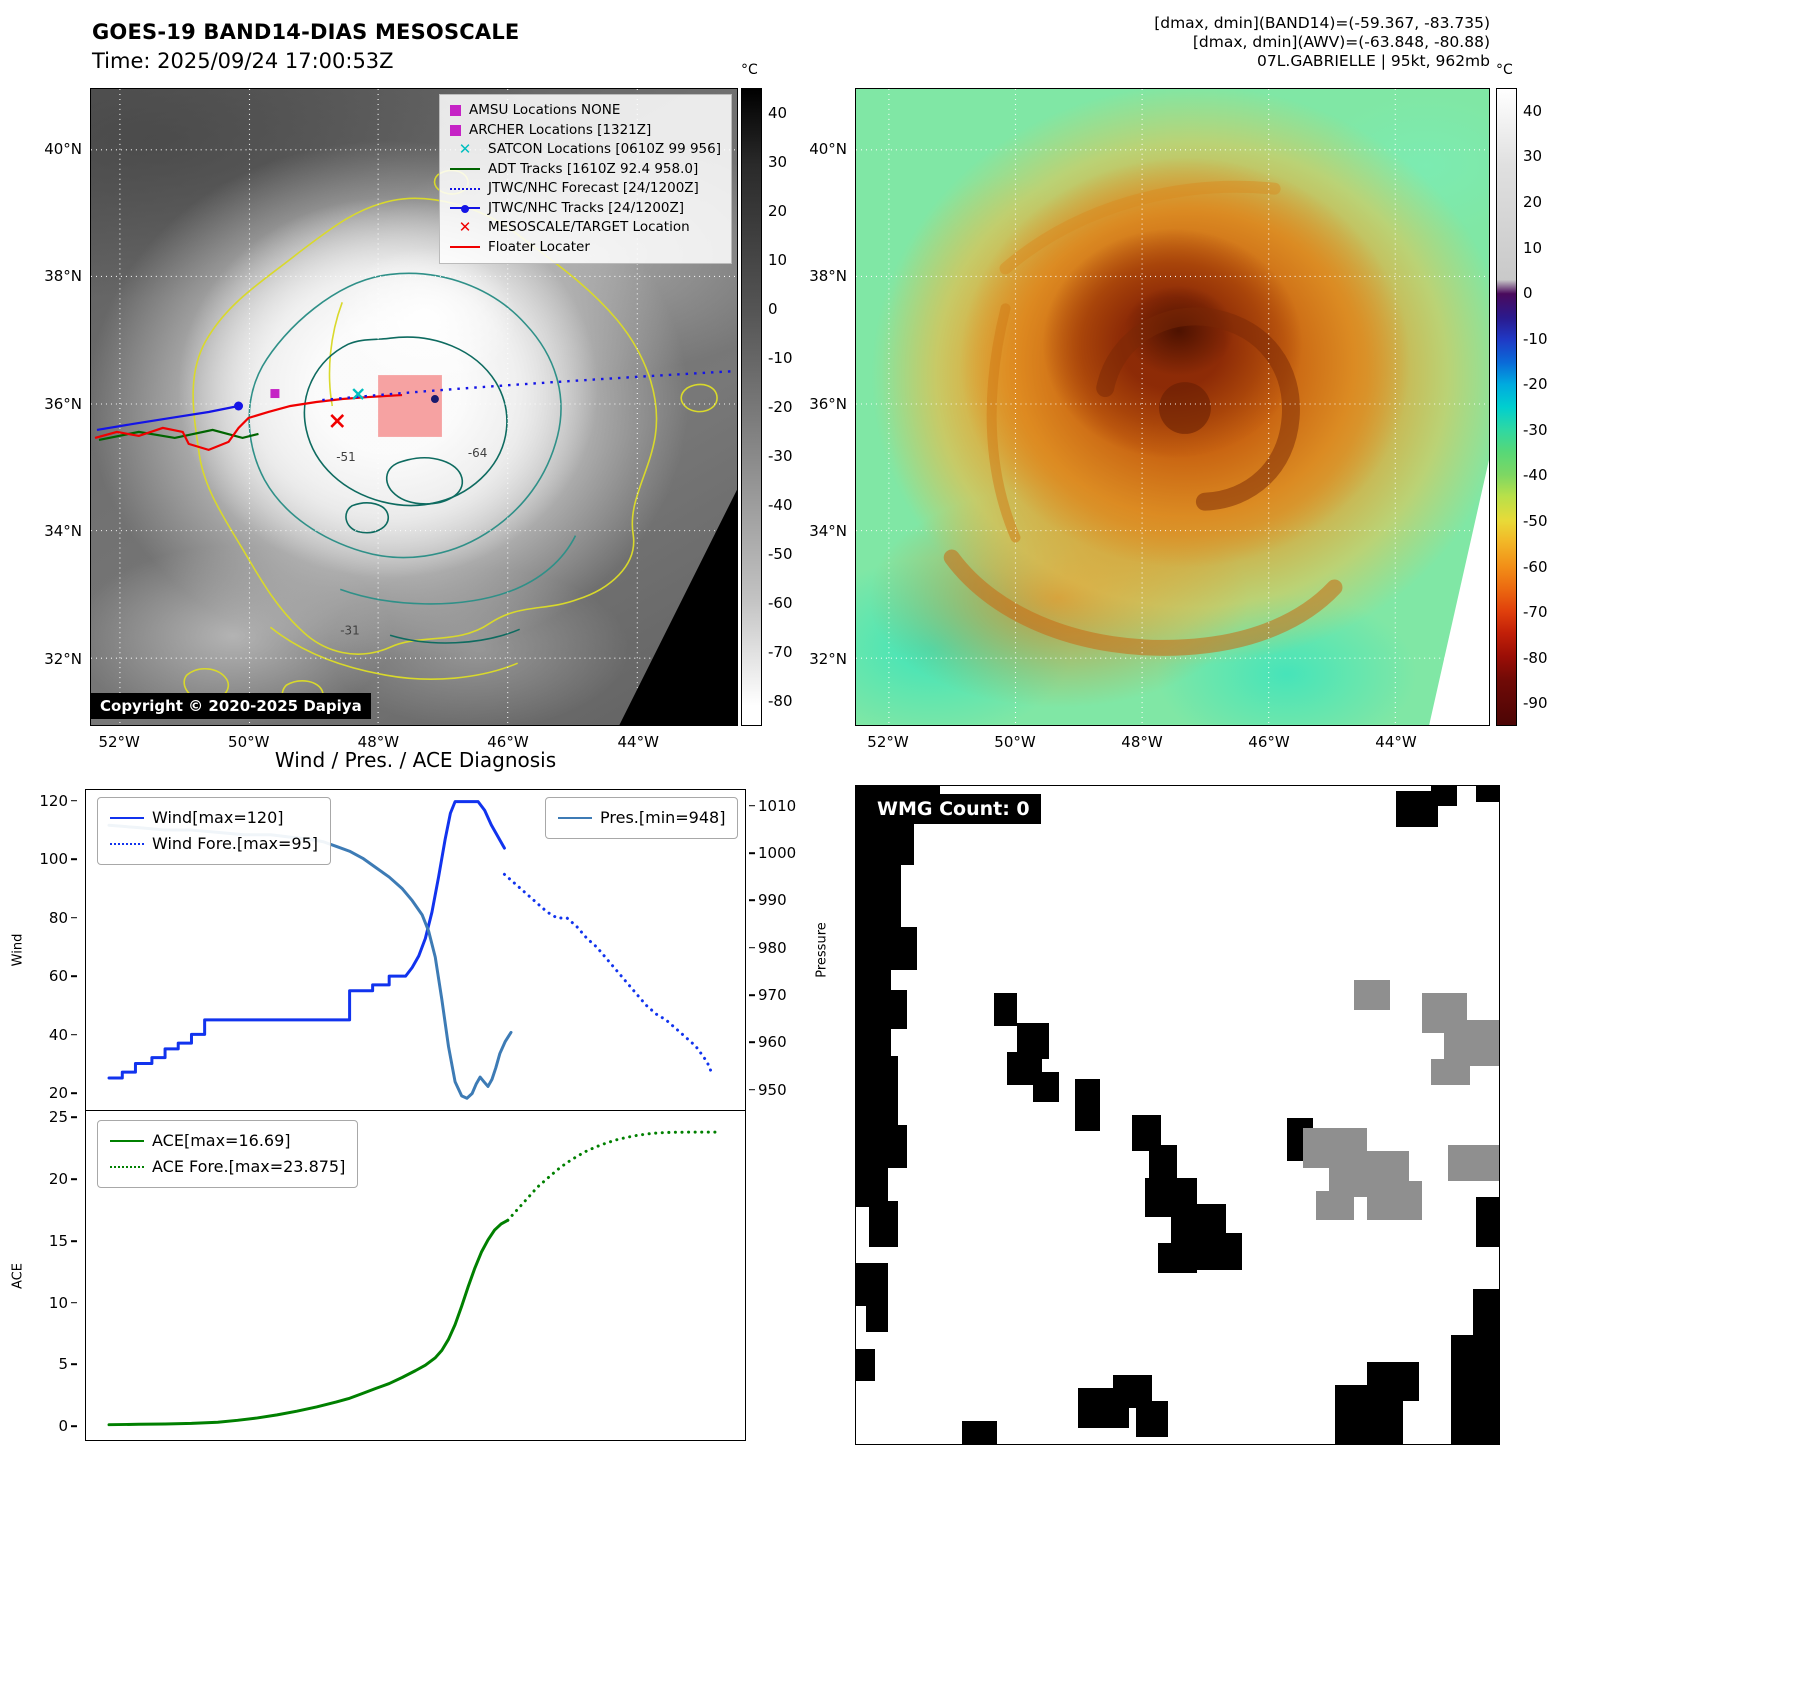  I want to click on axis-tick-label: 36°N, so click(63, 403).